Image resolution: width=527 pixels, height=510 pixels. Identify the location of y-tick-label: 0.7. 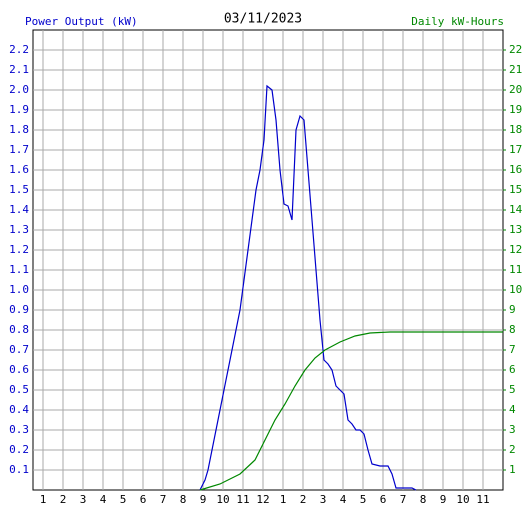
(19, 349).